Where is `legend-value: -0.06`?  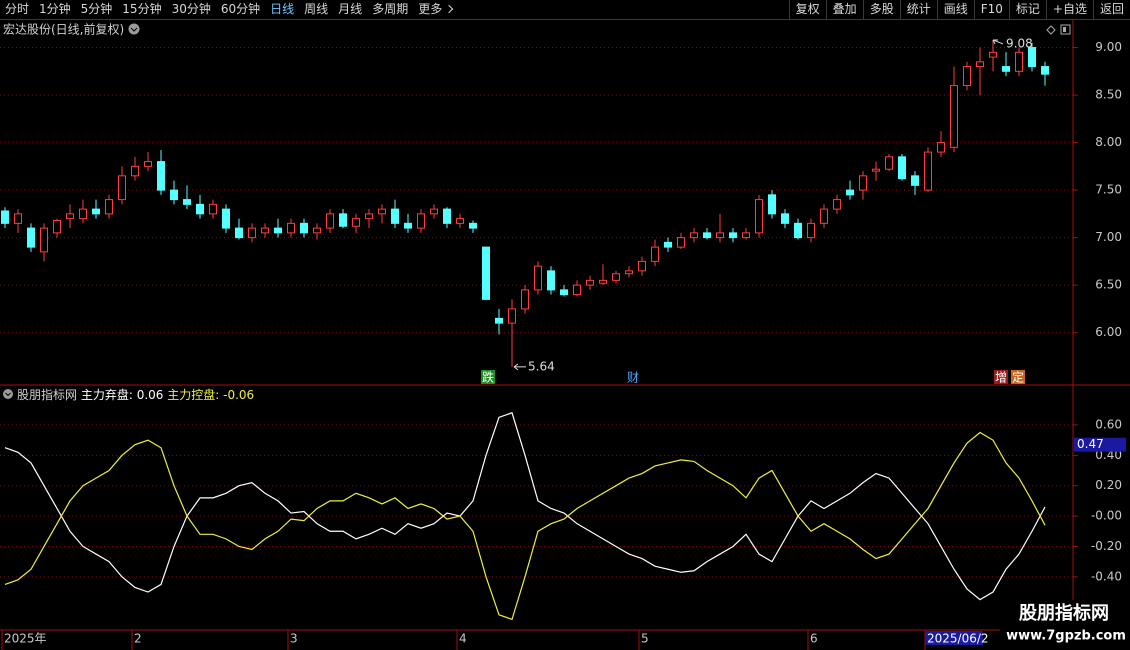
legend-value: -0.06 is located at coordinates (238, 395).